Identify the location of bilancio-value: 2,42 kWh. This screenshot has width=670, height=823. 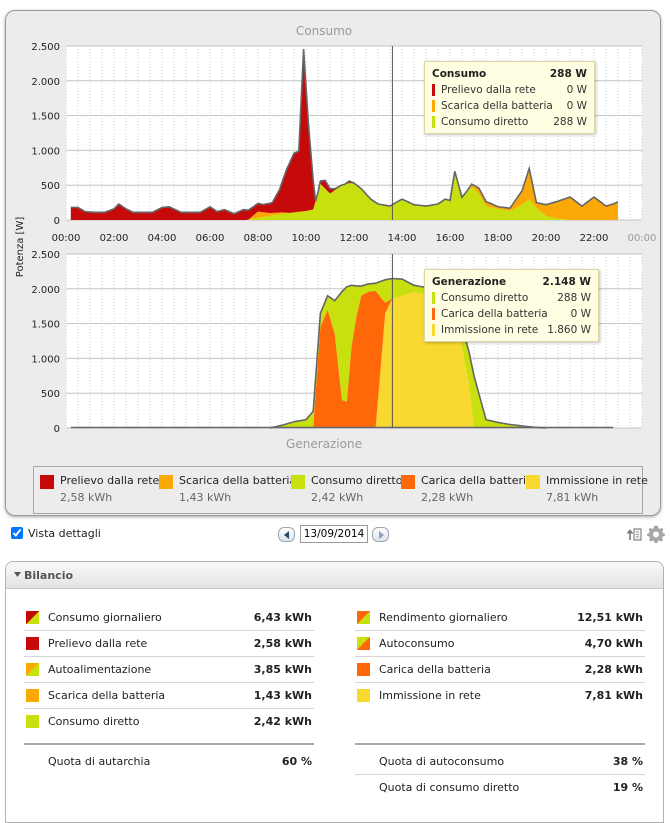
(282, 721).